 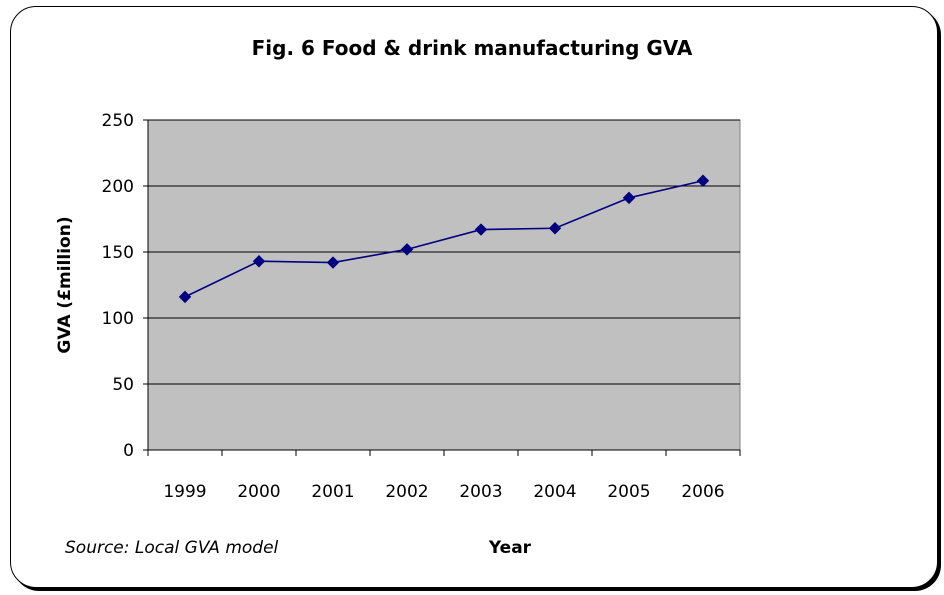 What do you see at coordinates (184, 492) in the screenshot?
I see `x-tick-label: 1999` at bounding box center [184, 492].